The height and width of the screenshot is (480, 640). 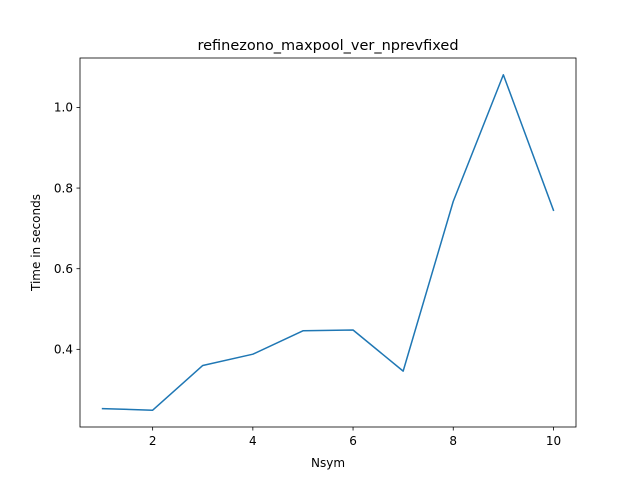 What do you see at coordinates (67, 229) in the screenshot?
I see `y-axis: 0.4 0.6 0.8 1.0` at bounding box center [67, 229].